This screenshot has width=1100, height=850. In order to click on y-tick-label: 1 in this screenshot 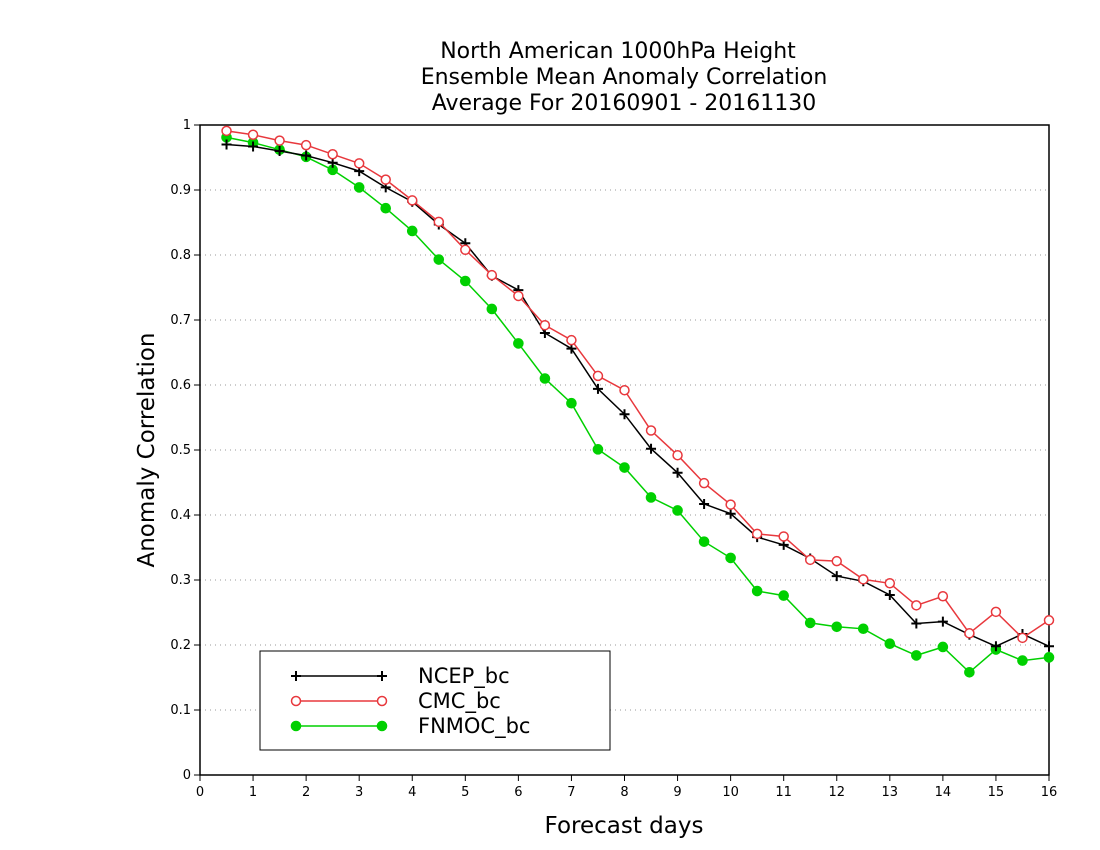, I will do `click(187, 125)`.